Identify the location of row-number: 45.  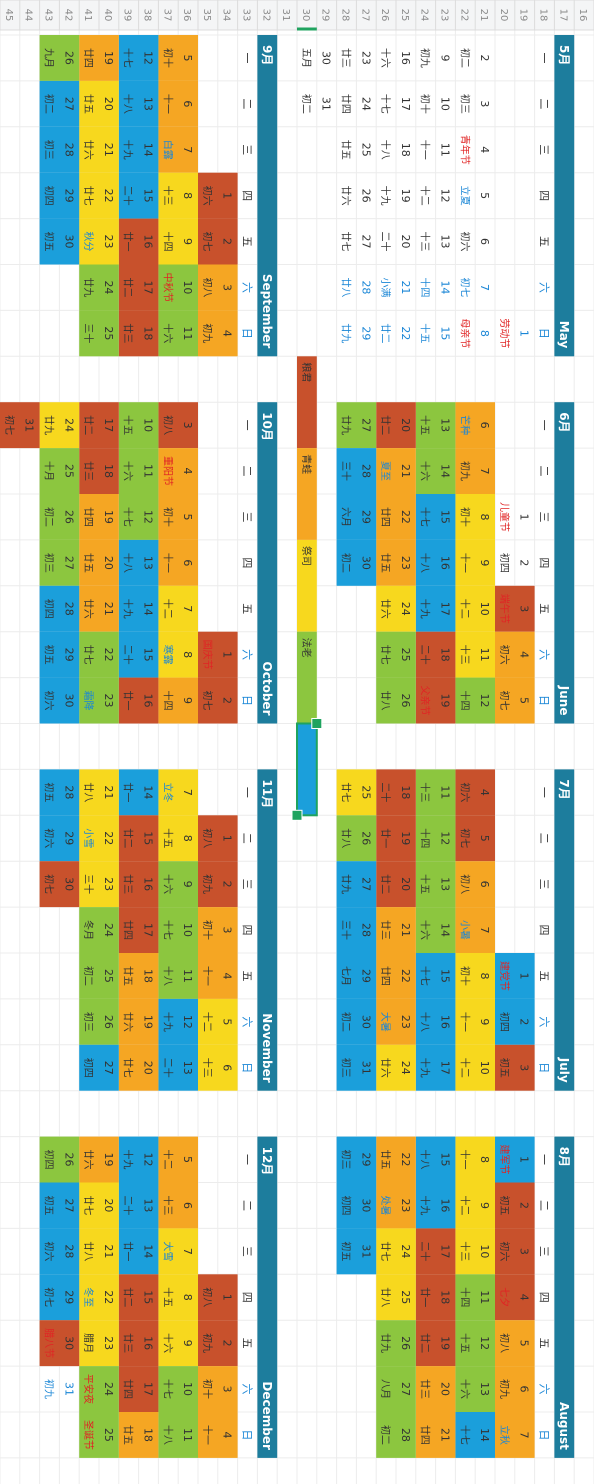
(8, 15).